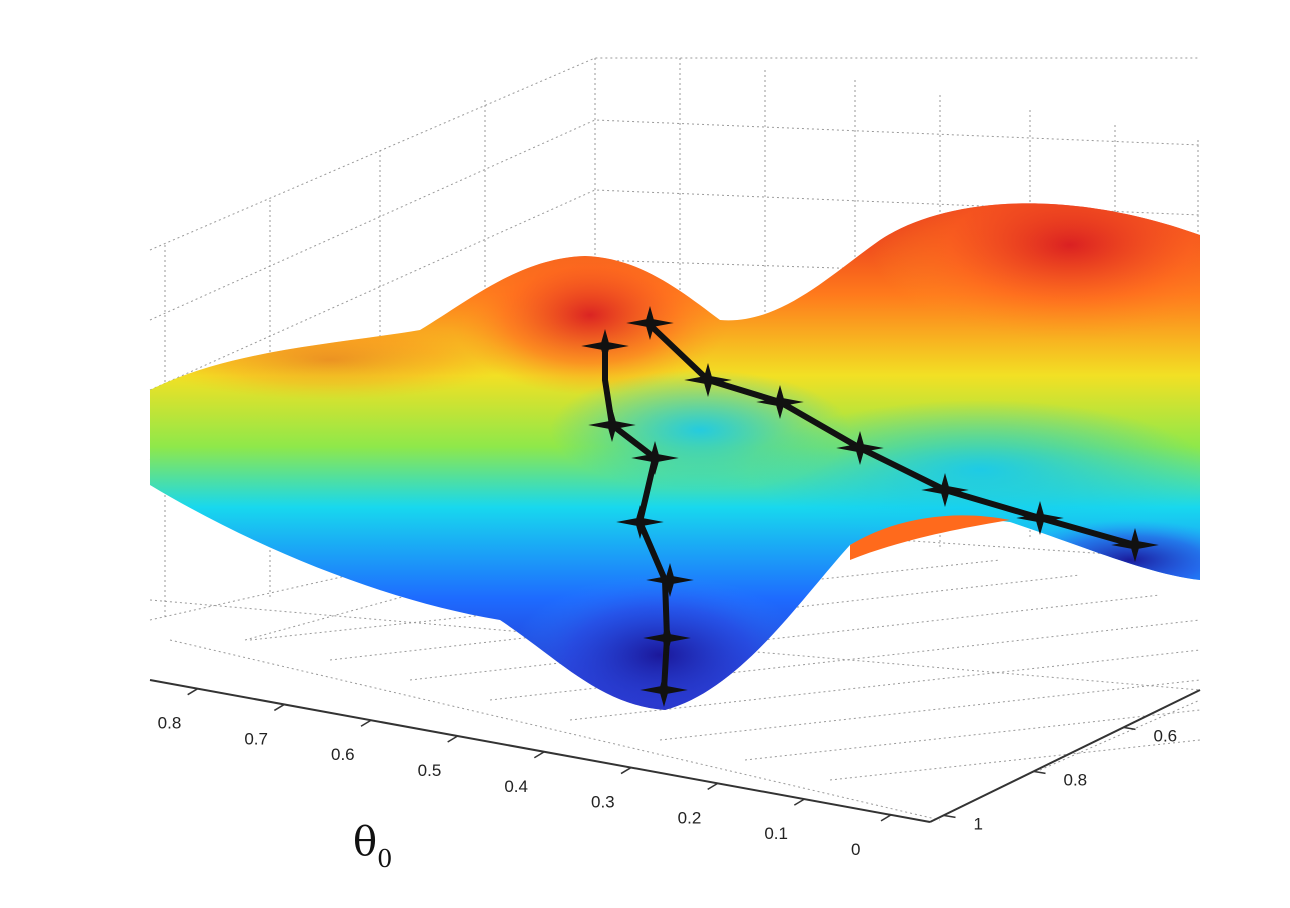 The image size is (1290, 908). What do you see at coordinates (978, 823) in the screenshot?
I see `y-tick-label: 1` at bounding box center [978, 823].